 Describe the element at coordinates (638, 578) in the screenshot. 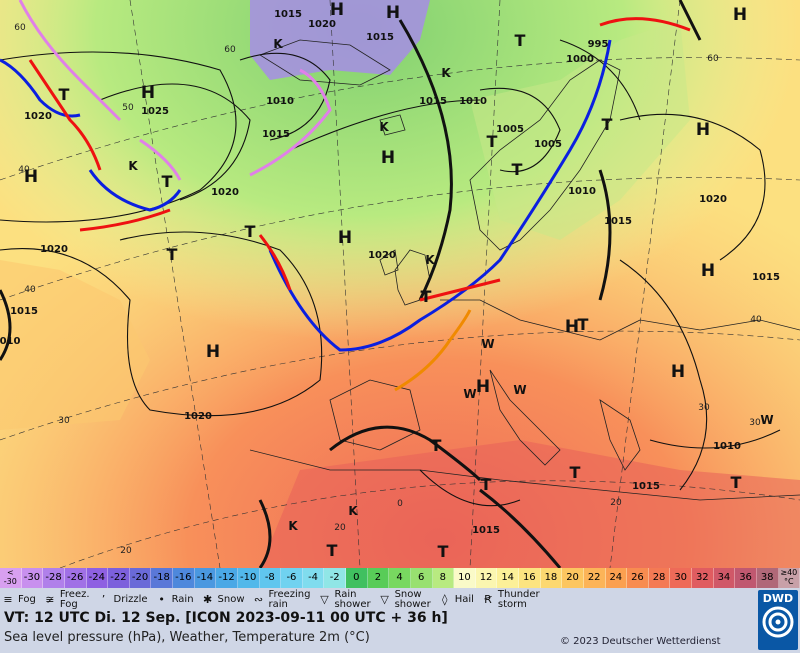

I see `temperature-scale-cell: 26` at that location.